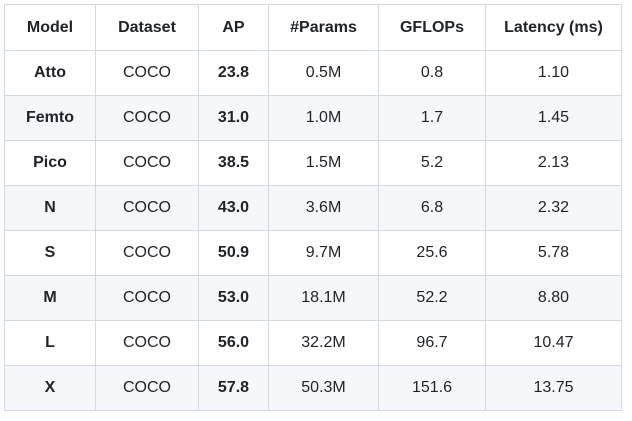  I want to click on table-row-n: N COCO 43.0 3.6M 6.8 2.32, so click(313, 208).